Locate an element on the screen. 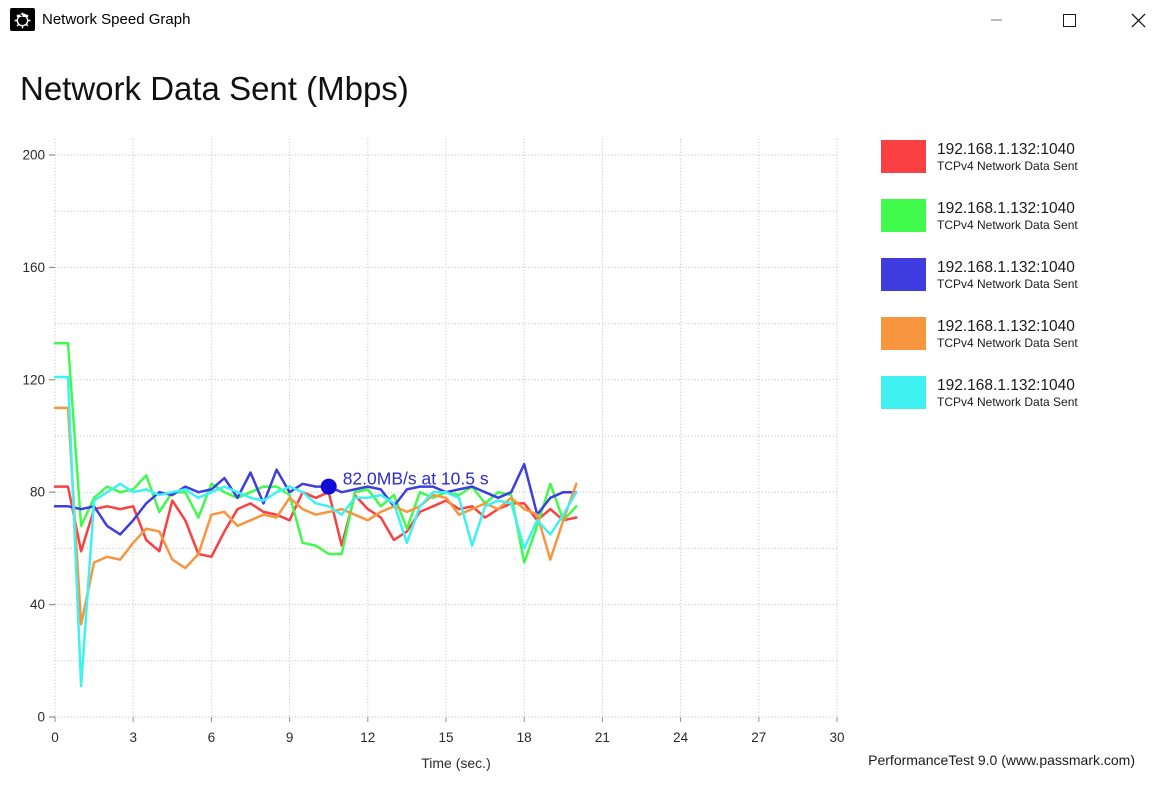 The image size is (1170, 794). y-tick-label: 200 is located at coordinates (33, 155).